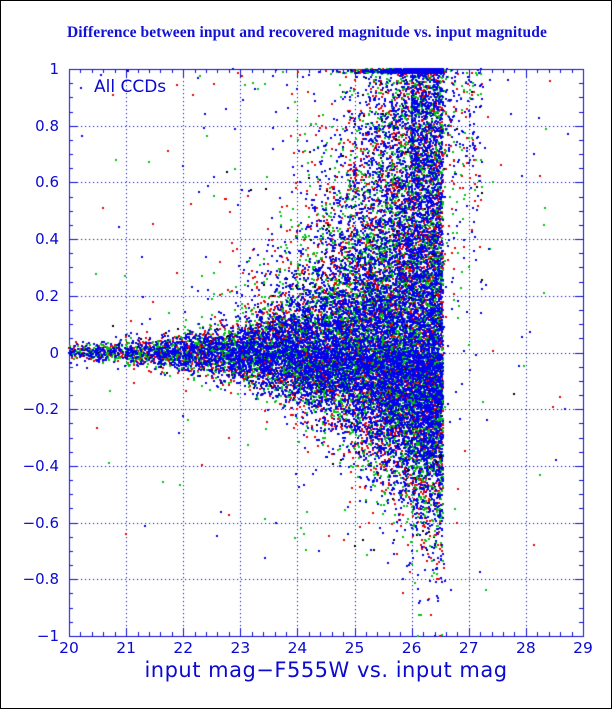 Image resolution: width=612 pixels, height=709 pixels. I want to click on y-tick-label: 0, so click(54, 352).